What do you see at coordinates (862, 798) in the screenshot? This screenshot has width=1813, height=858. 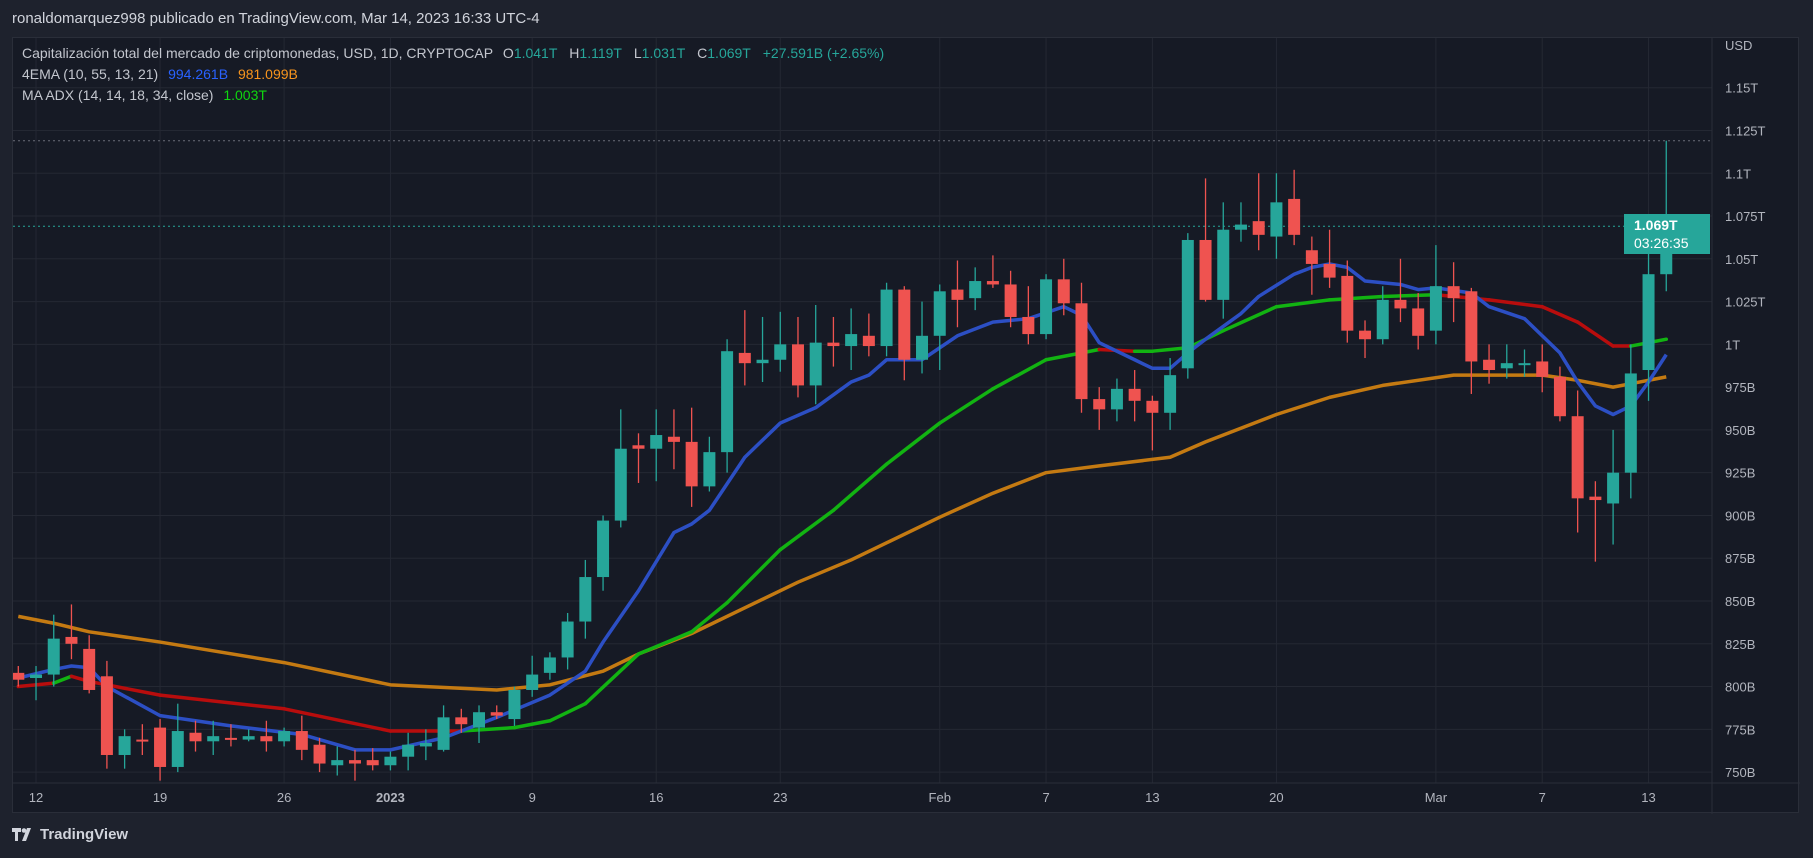 I see `time-axis` at bounding box center [862, 798].